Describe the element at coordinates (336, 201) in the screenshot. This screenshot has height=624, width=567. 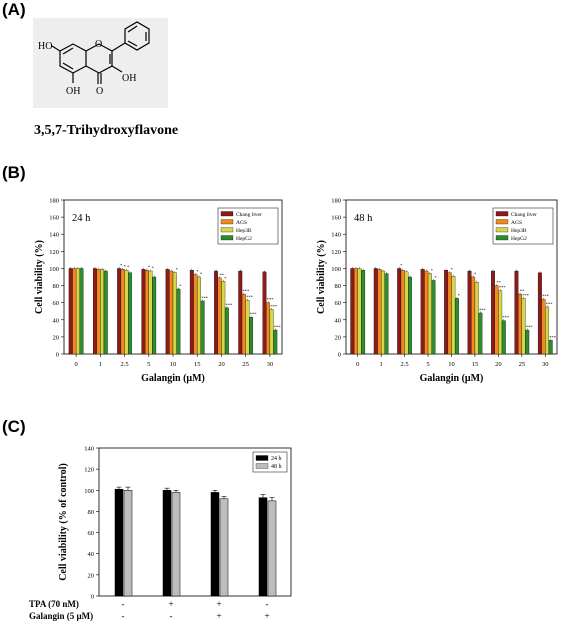
I see `y-tick-label: 180` at that location.